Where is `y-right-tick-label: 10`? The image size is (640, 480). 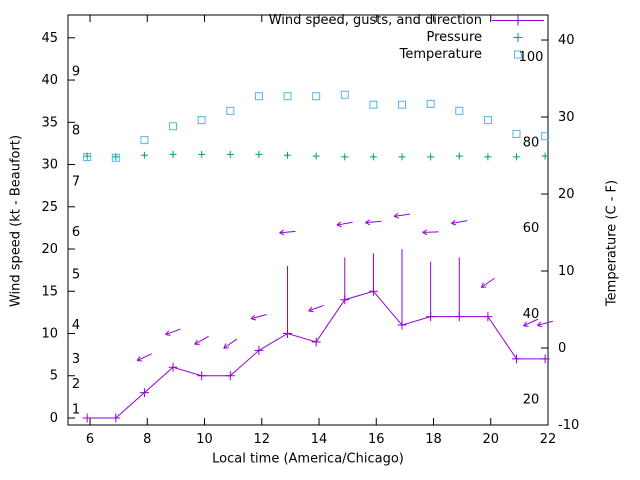
y-right-tick-label: 10 is located at coordinates (566, 271).